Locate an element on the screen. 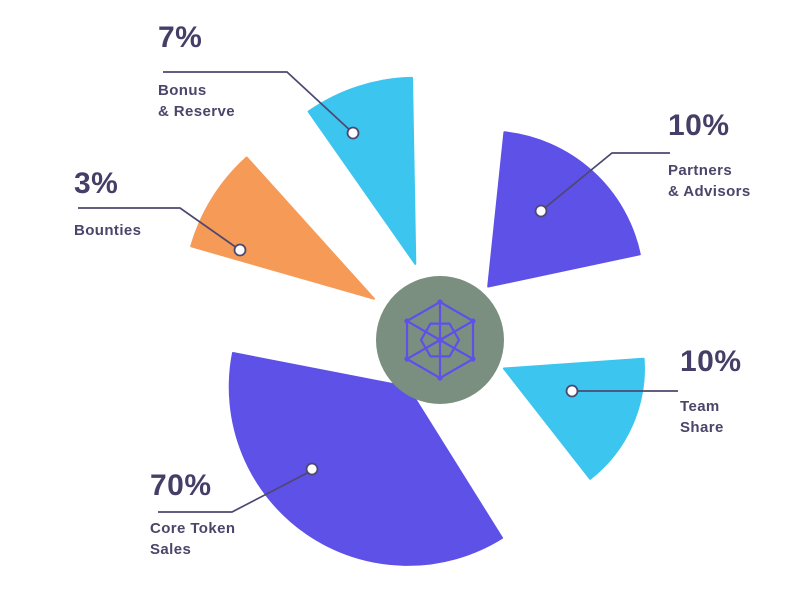  center-emblem is located at coordinates (440, 340).